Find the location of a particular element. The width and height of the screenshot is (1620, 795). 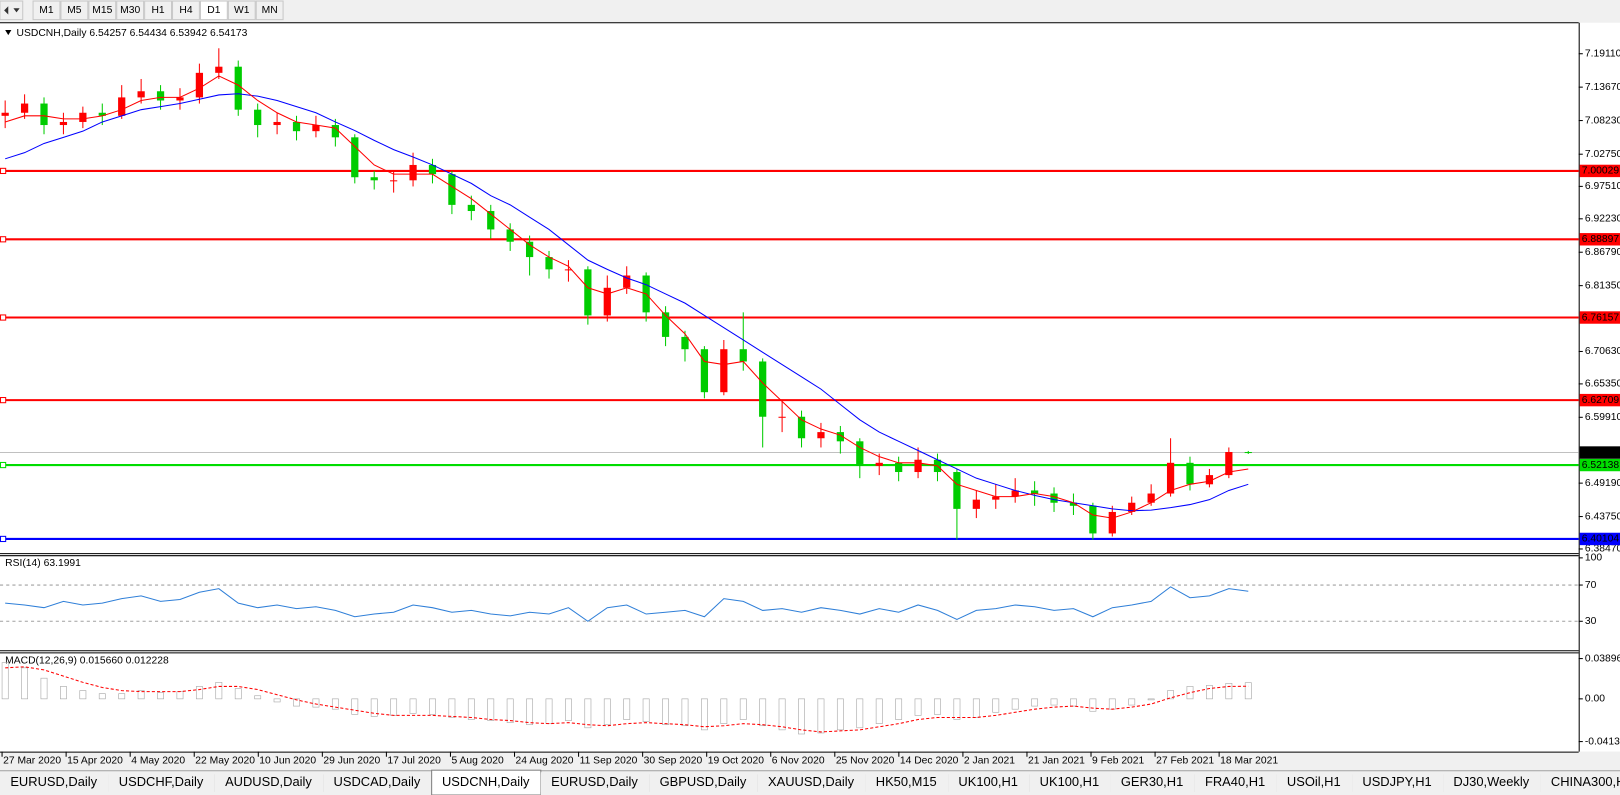

timeframe-label: MN is located at coordinates (270, 10).